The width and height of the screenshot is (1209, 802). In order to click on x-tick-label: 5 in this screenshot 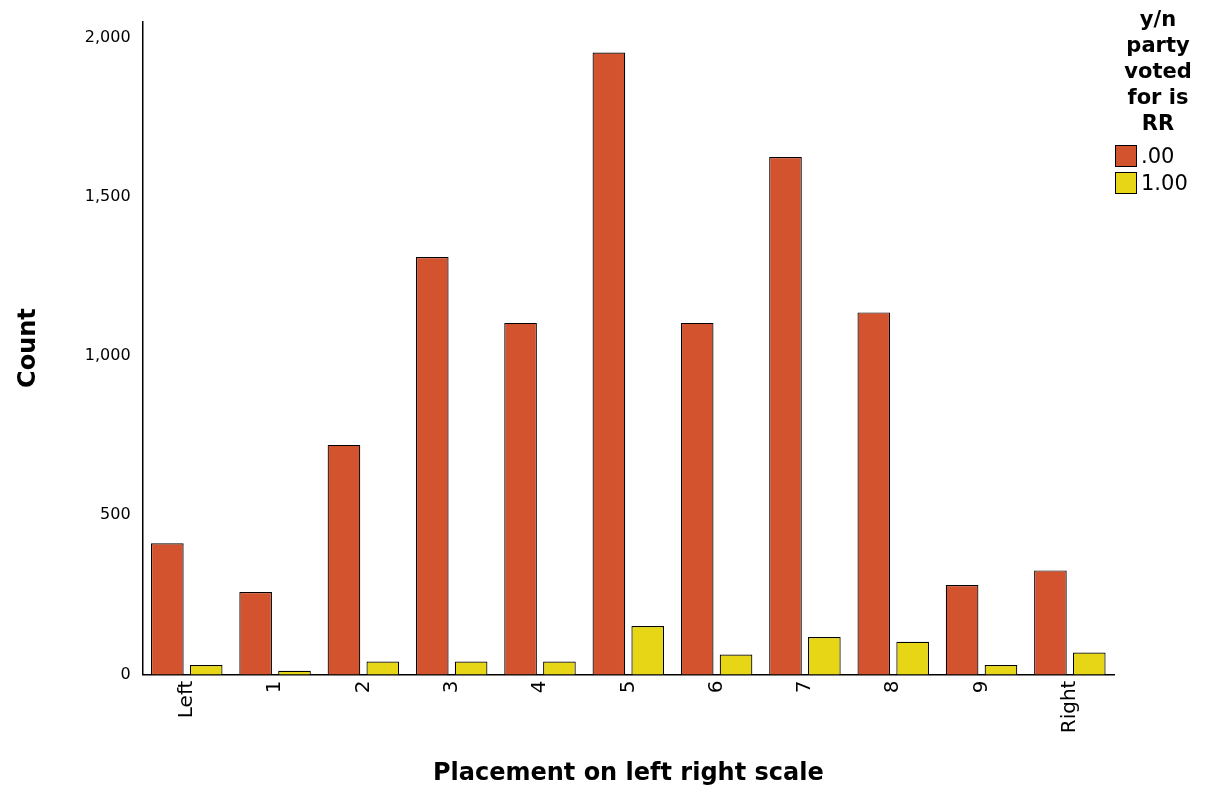, I will do `click(626, 687)`.